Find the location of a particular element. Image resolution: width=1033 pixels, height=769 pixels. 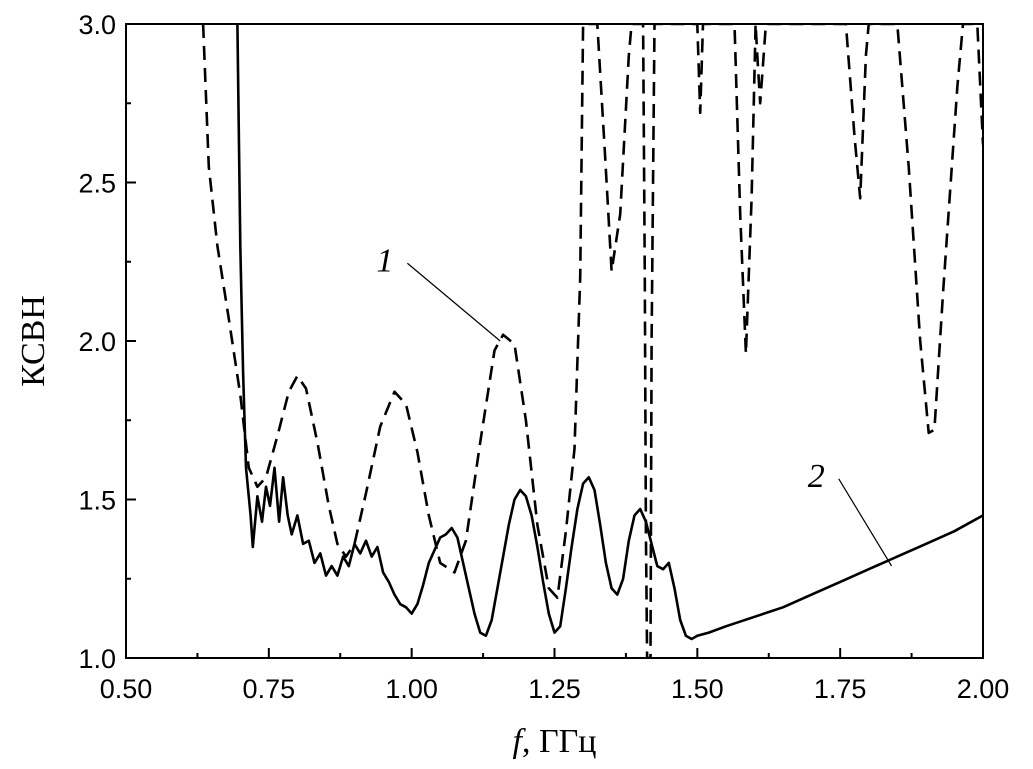

y-axis-title: КСВН is located at coordinates (33, 341).